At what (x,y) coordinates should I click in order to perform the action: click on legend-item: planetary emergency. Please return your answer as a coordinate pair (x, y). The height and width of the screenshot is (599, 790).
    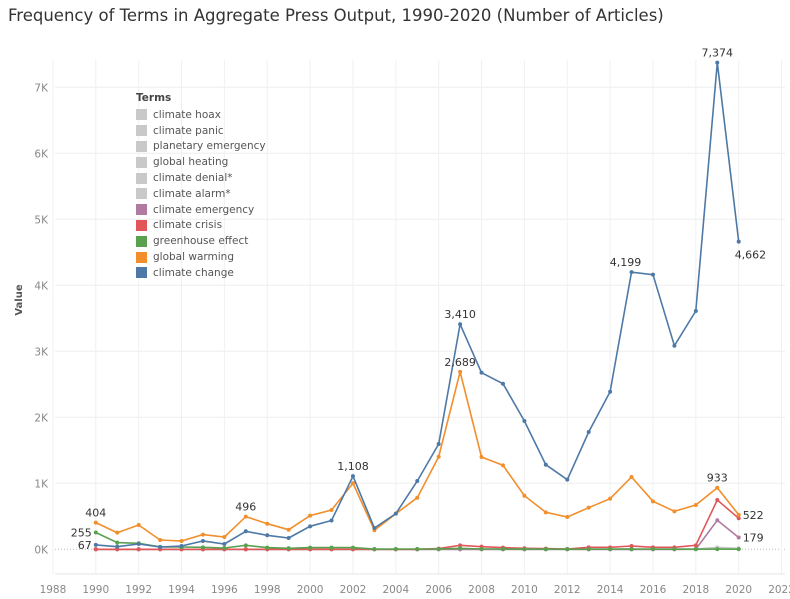
    Looking at the image, I should click on (201, 147).